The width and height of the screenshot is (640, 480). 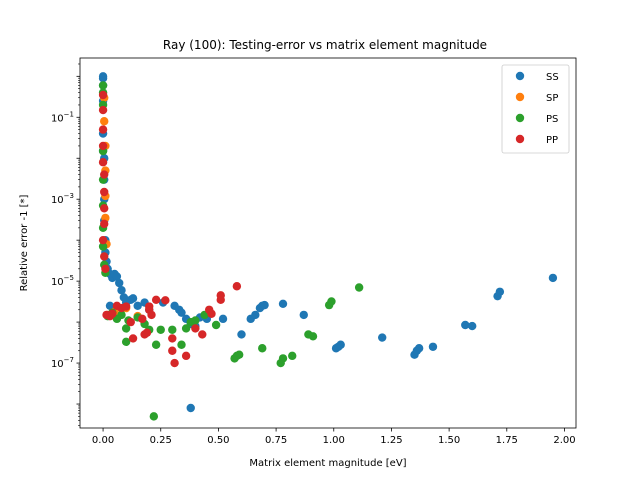 I want to click on x-axis-ticks: 0.00 0.25 0.50 0.75 1.00 1.25 1.50 1.75 2.00, so click(x=334, y=437).